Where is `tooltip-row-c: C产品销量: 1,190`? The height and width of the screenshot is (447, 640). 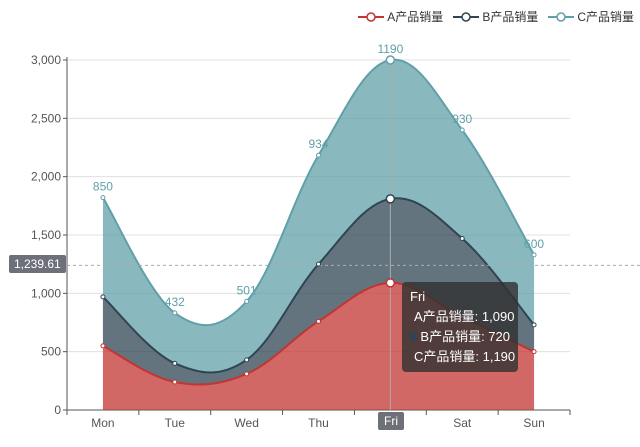
tooltip-row-c: C产品销量: 1,190 is located at coordinates (462, 357).